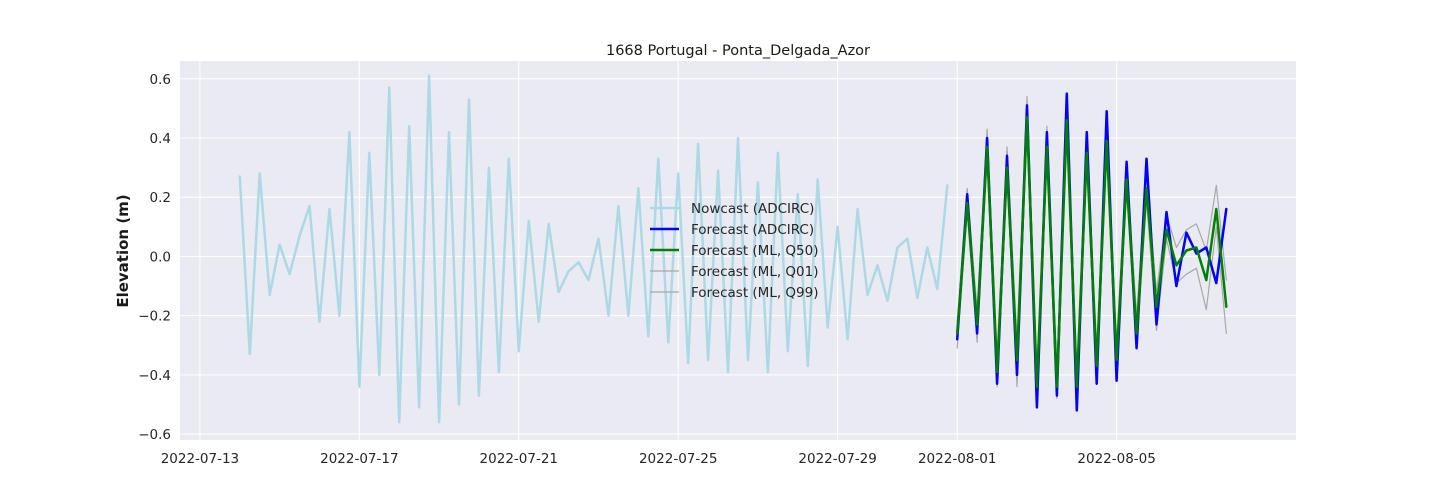 Image resolution: width=1440 pixels, height=504 pixels. I want to click on legend-label: Forecast (ADCIRC), so click(752, 230).